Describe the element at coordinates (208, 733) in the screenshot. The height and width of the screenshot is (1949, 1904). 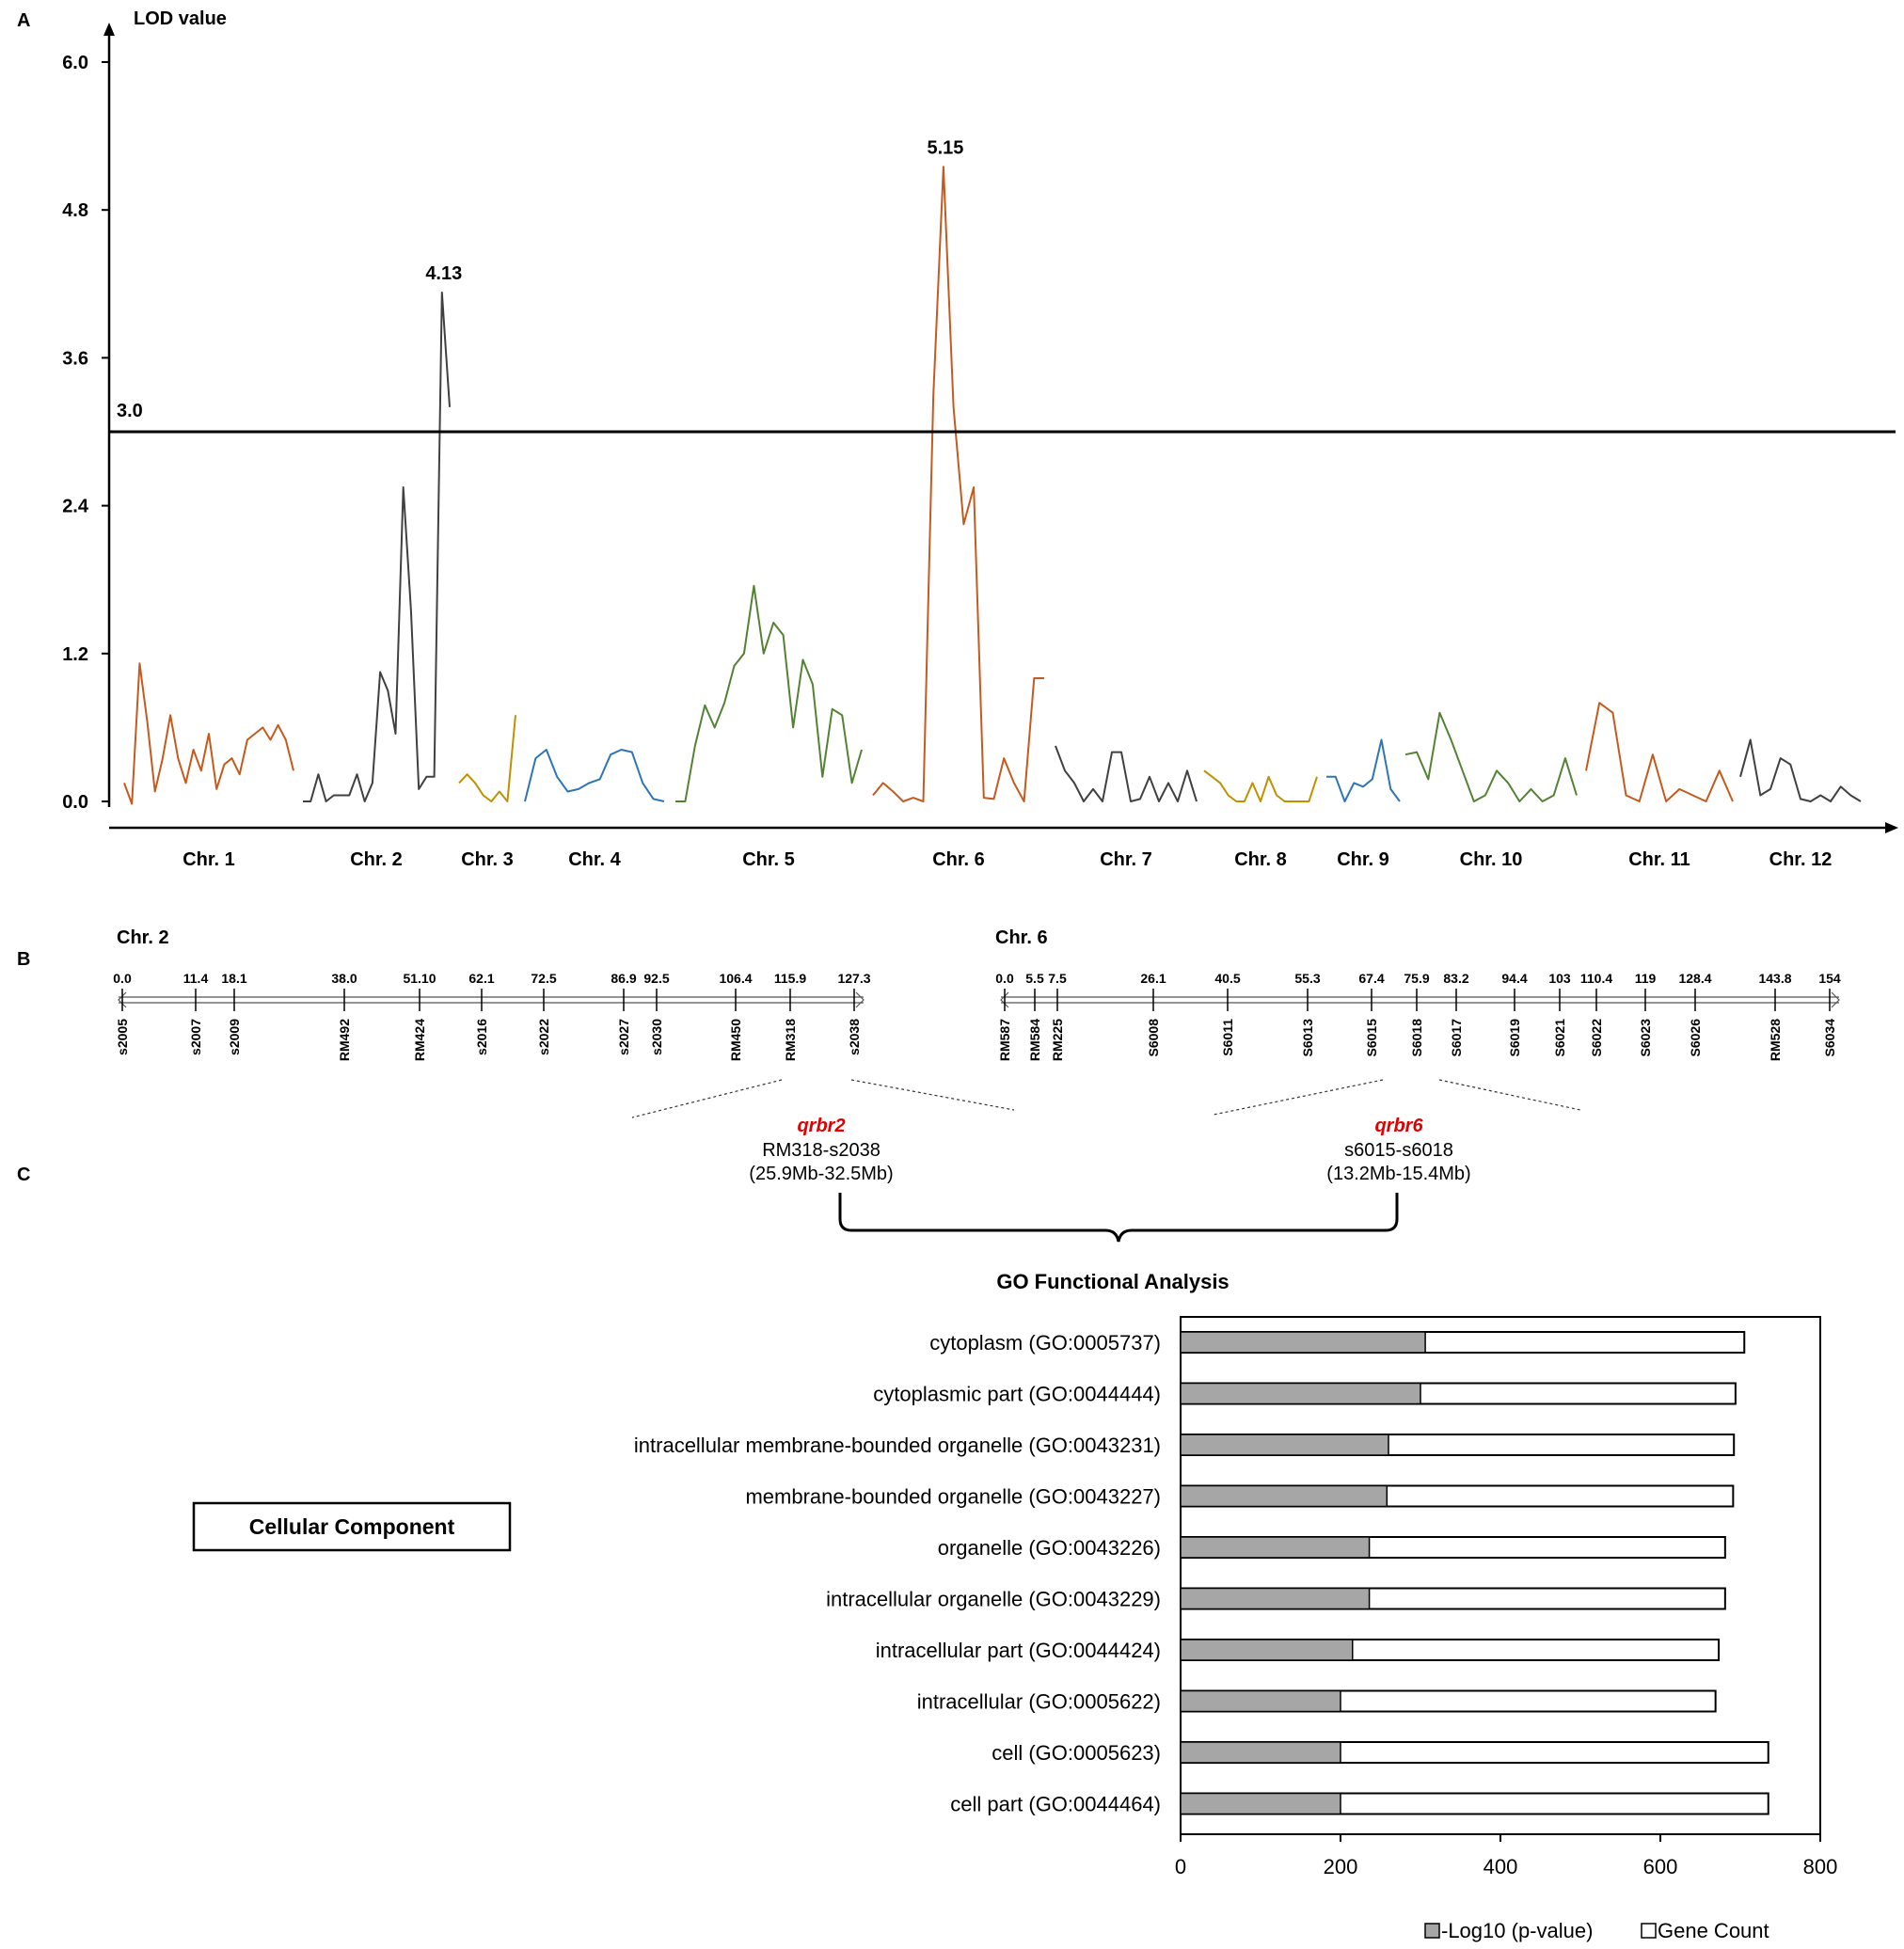
I see `lod-series-chr1` at that location.